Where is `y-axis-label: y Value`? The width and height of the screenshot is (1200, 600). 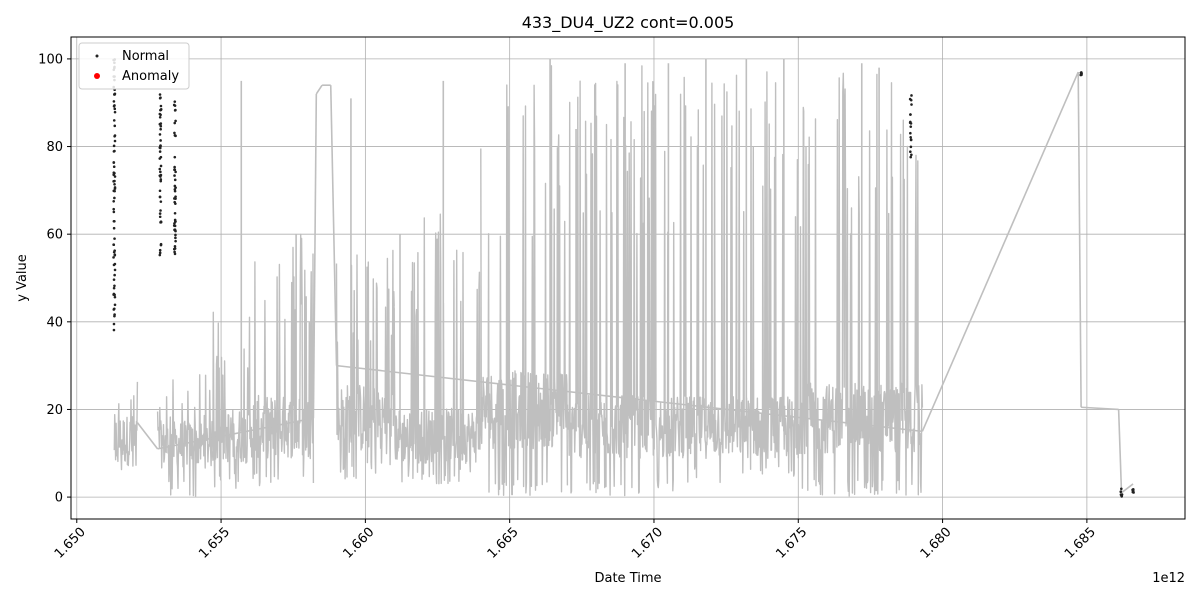 y-axis-label: y Value is located at coordinates (22, 278).